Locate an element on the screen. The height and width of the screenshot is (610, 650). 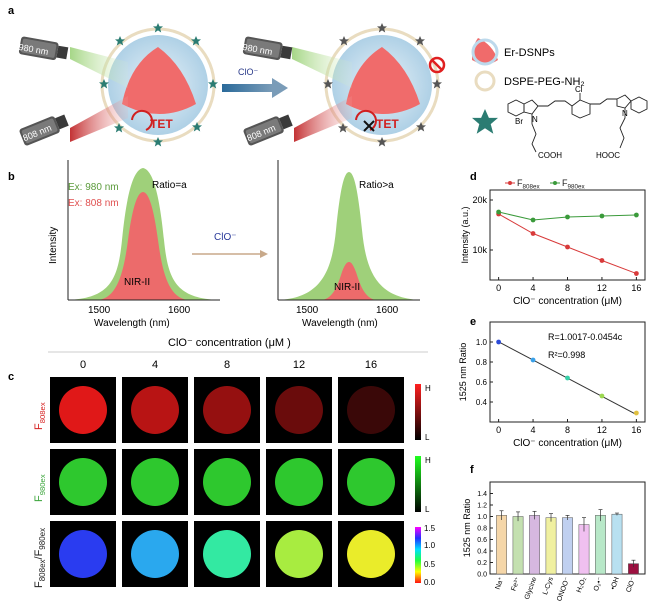
xlabel: Wavelength (nm) is located at coordinates (132, 323).